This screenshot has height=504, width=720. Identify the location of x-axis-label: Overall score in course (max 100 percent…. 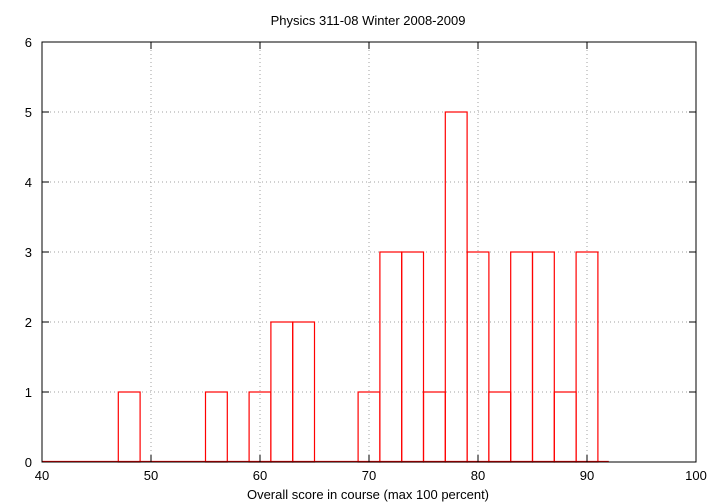
(368, 494).